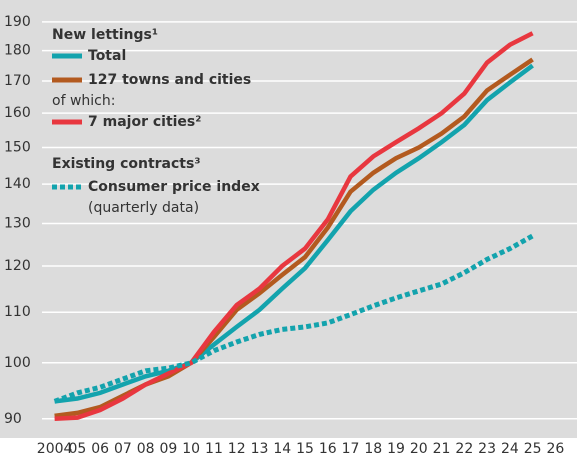  I want to click on y-tick-label: 100, so click(17, 363).